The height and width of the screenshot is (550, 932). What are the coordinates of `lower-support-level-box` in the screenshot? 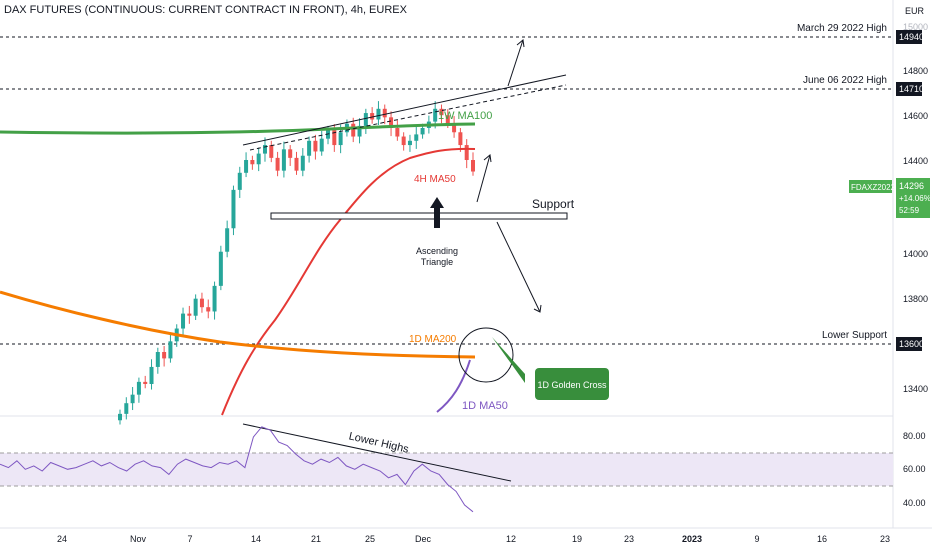 It's located at (909, 344).